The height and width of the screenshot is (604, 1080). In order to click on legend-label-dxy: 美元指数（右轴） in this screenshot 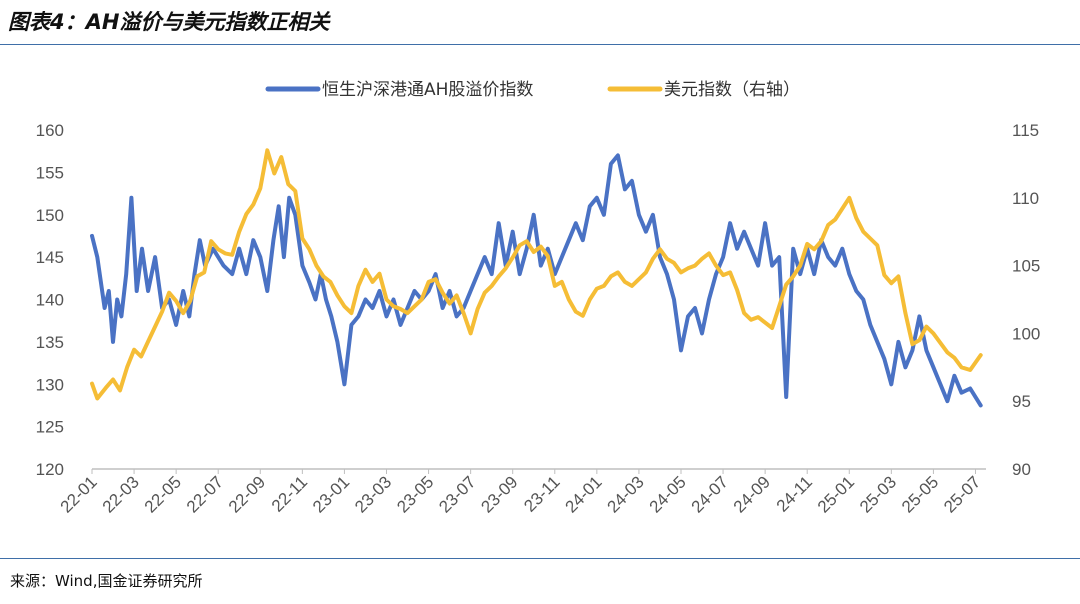, I will do `click(732, 90)`.